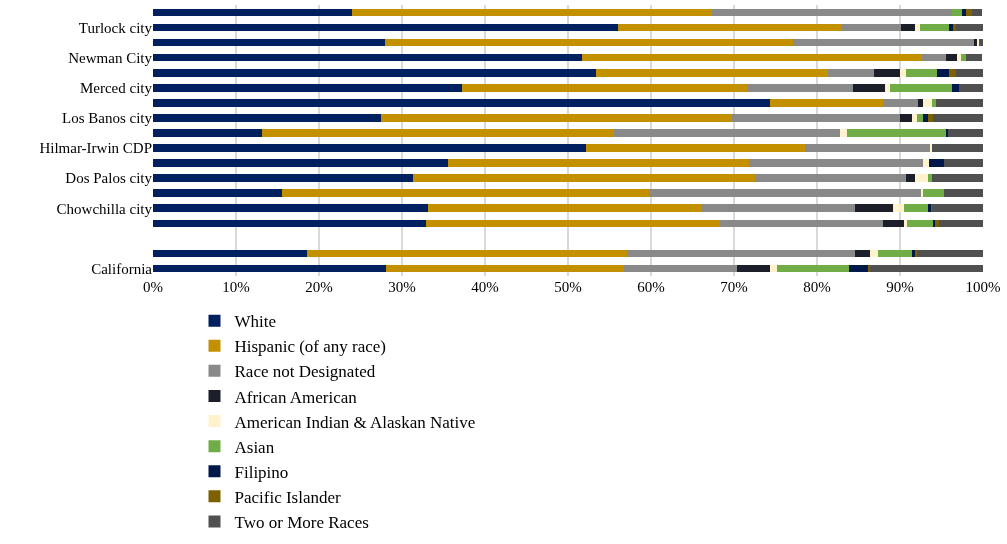 The width and height of the screenshot is (1007, 544). What do you see at coordinates (310, 347) in the screenshot?
I see `legend-label: Hispanic (of any race)` at bounding box center [310, 347].